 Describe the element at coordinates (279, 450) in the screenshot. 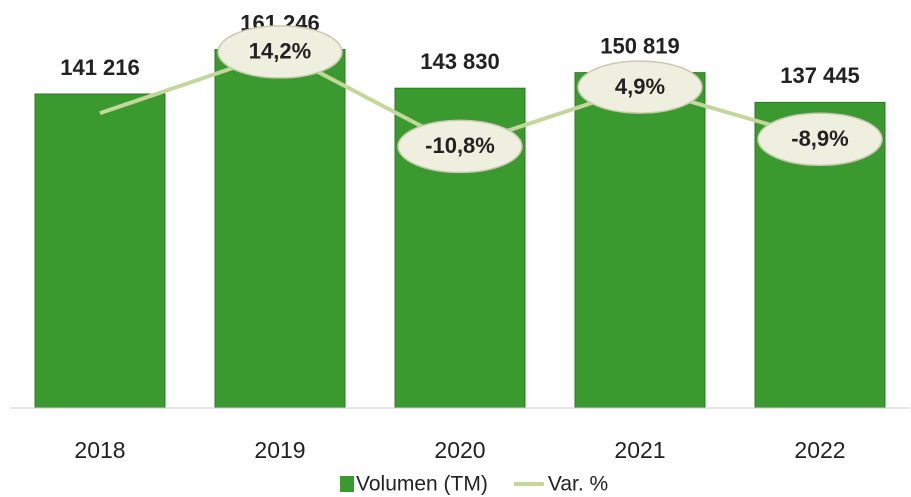

I see `x-tick-label: 2019` at that location.